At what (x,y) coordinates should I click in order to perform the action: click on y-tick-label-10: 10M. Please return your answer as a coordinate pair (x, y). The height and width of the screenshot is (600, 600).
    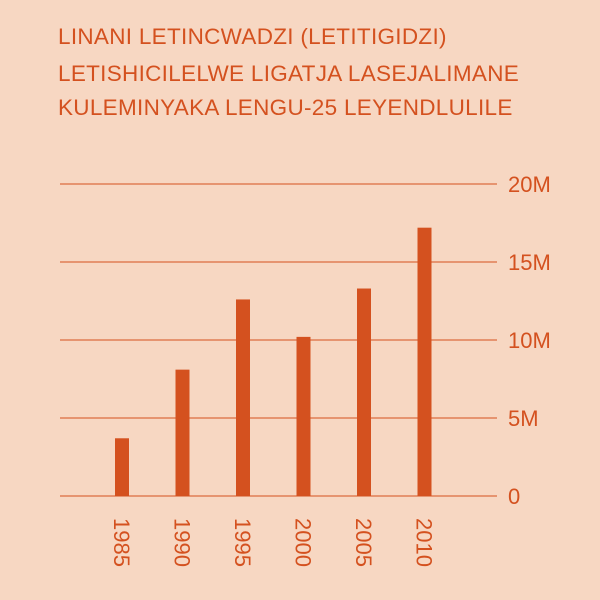
    Looking at the image, I should click on (529, 340).